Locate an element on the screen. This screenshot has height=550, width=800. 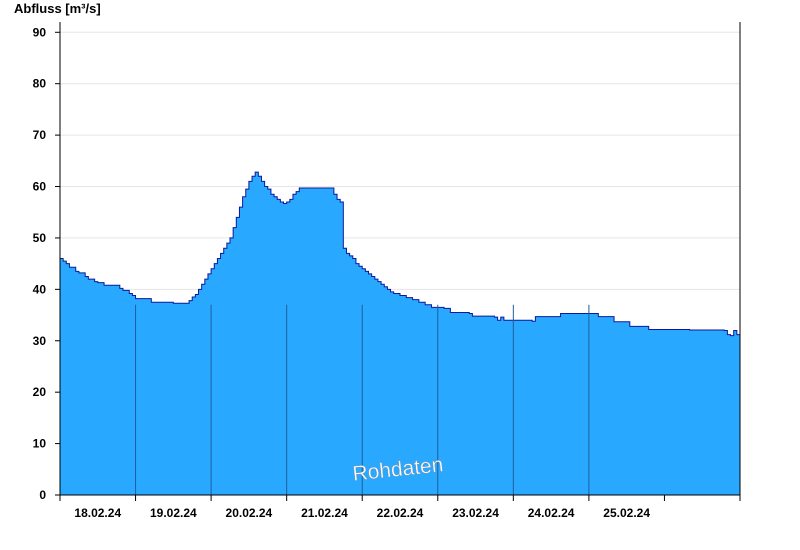
y-tick-label: 60 is located at coordinates (40, 187).